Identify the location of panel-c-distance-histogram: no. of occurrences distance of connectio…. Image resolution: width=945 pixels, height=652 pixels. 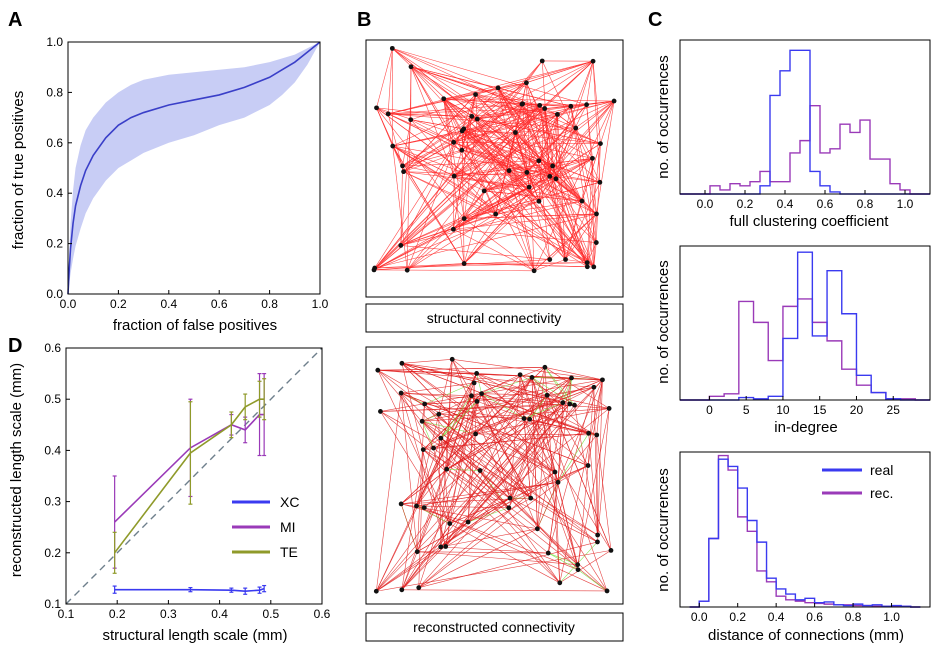
(793, 547).